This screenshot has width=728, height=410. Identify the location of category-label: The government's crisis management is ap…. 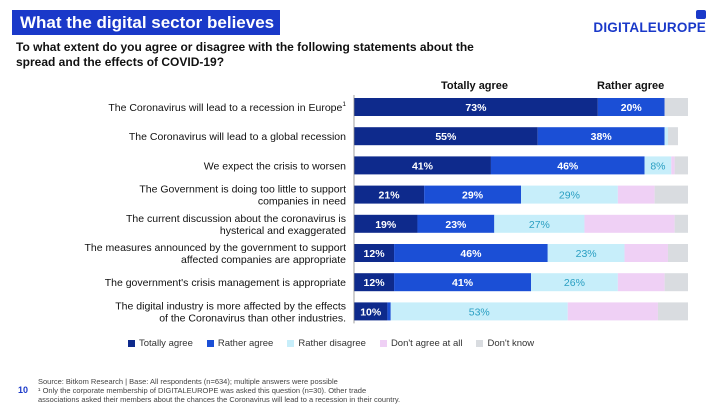
(225, 283).